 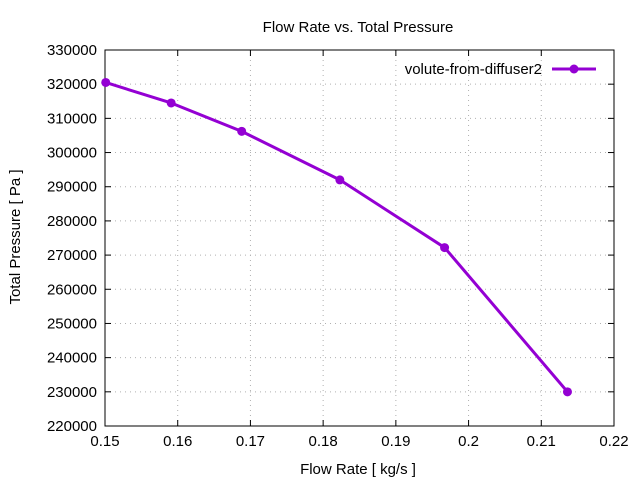 I want to click on y-tick-label: 250000, so click(x=72, y=323).